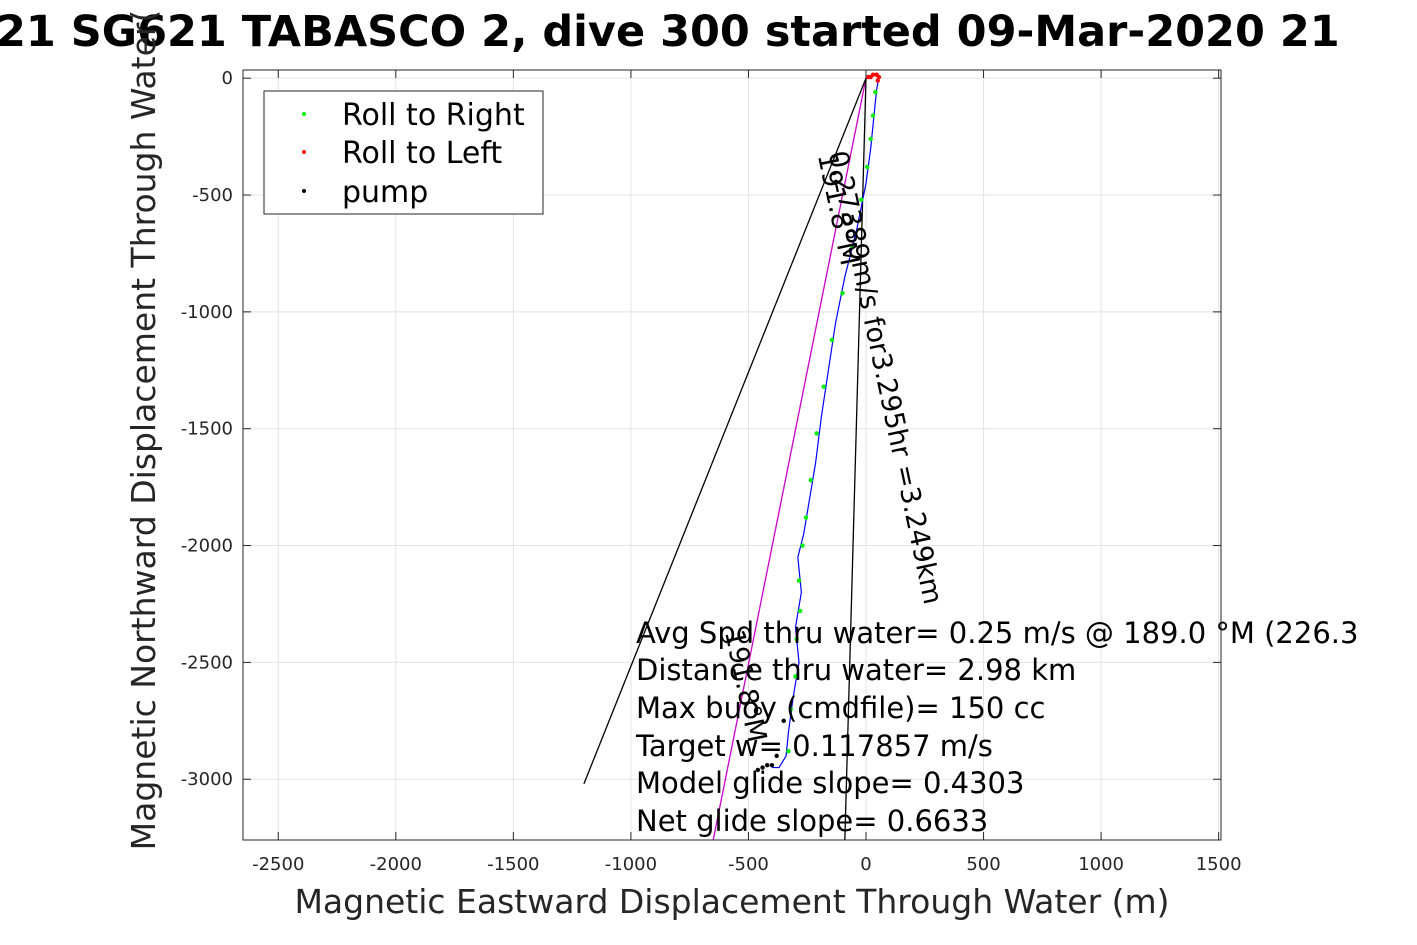 This screenshot has width=1417, height=945. Describe the element at coordinates (212, 195) in the screenshot. I see `y-tick-label: -500` at that location.